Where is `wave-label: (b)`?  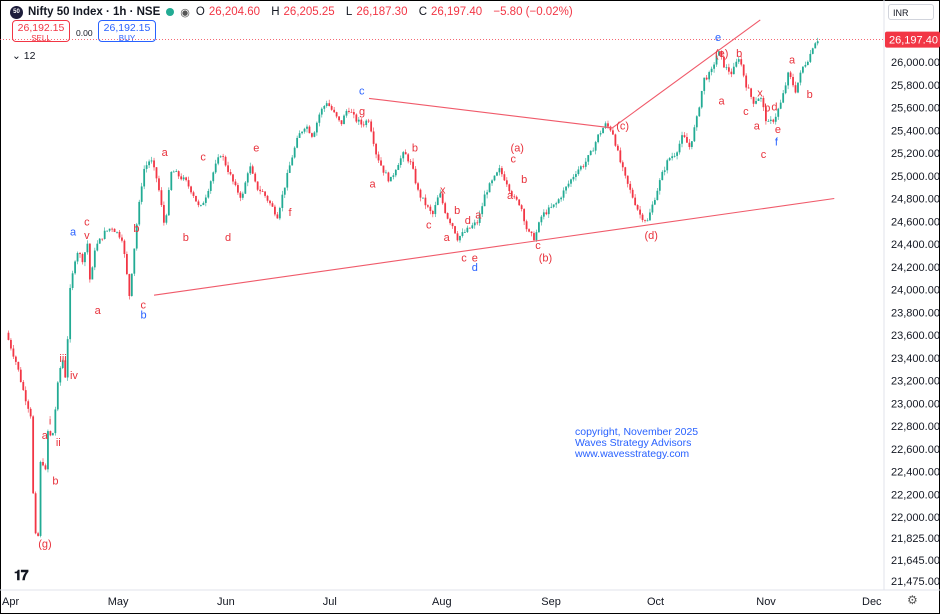 wave-label: (b) is located at coordinates (545, 259).